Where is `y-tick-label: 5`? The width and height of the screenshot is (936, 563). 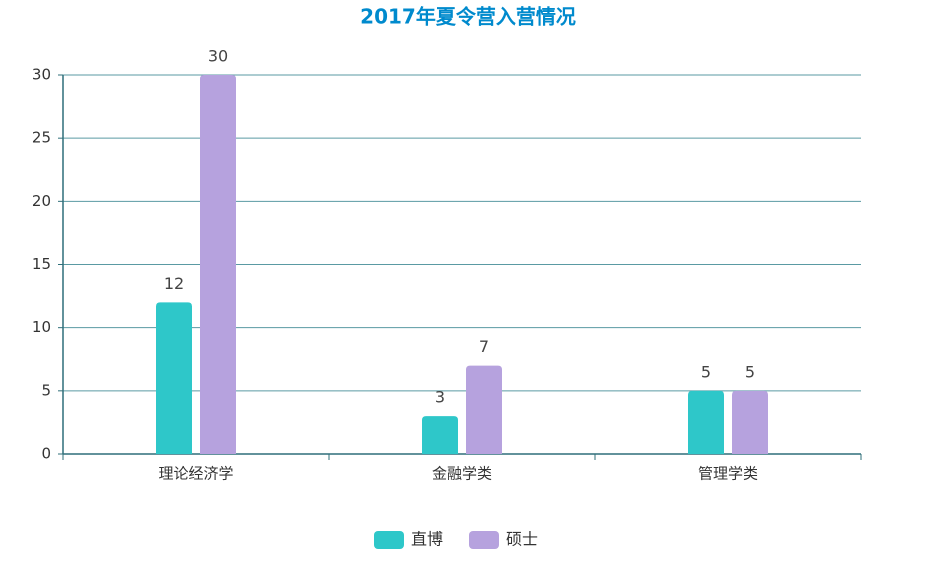 y-tick-label: 5 is located at coordinates (46, 390).